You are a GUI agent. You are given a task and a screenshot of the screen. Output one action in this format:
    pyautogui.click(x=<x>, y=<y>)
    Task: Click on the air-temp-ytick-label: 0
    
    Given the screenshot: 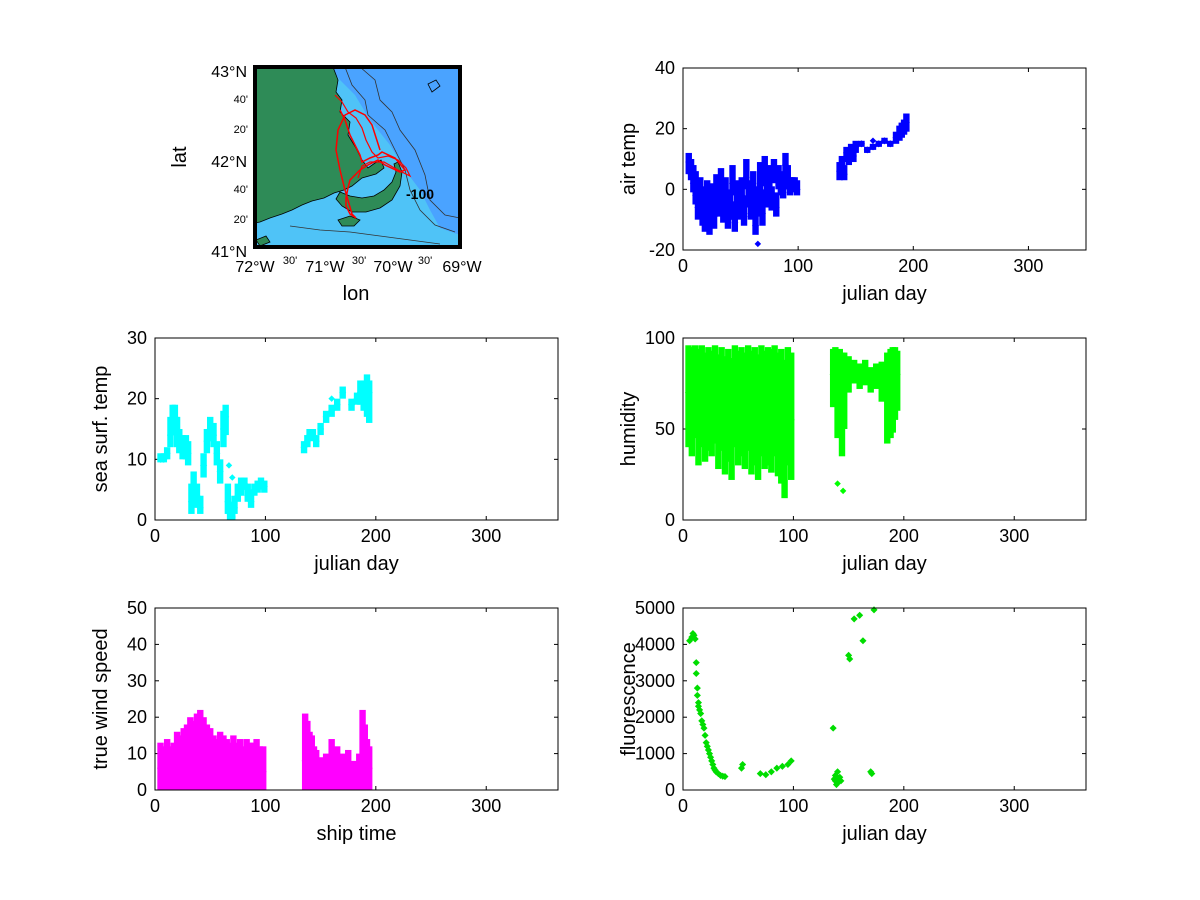 What is the action you would take?
    pyautogui.click(x=670, y=189)
    